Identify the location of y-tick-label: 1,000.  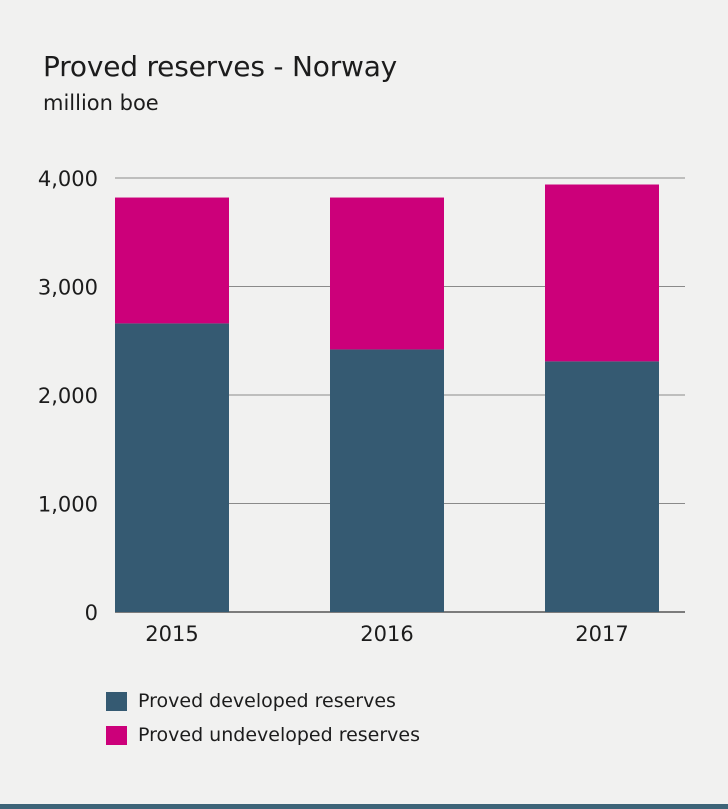
(68, 505).